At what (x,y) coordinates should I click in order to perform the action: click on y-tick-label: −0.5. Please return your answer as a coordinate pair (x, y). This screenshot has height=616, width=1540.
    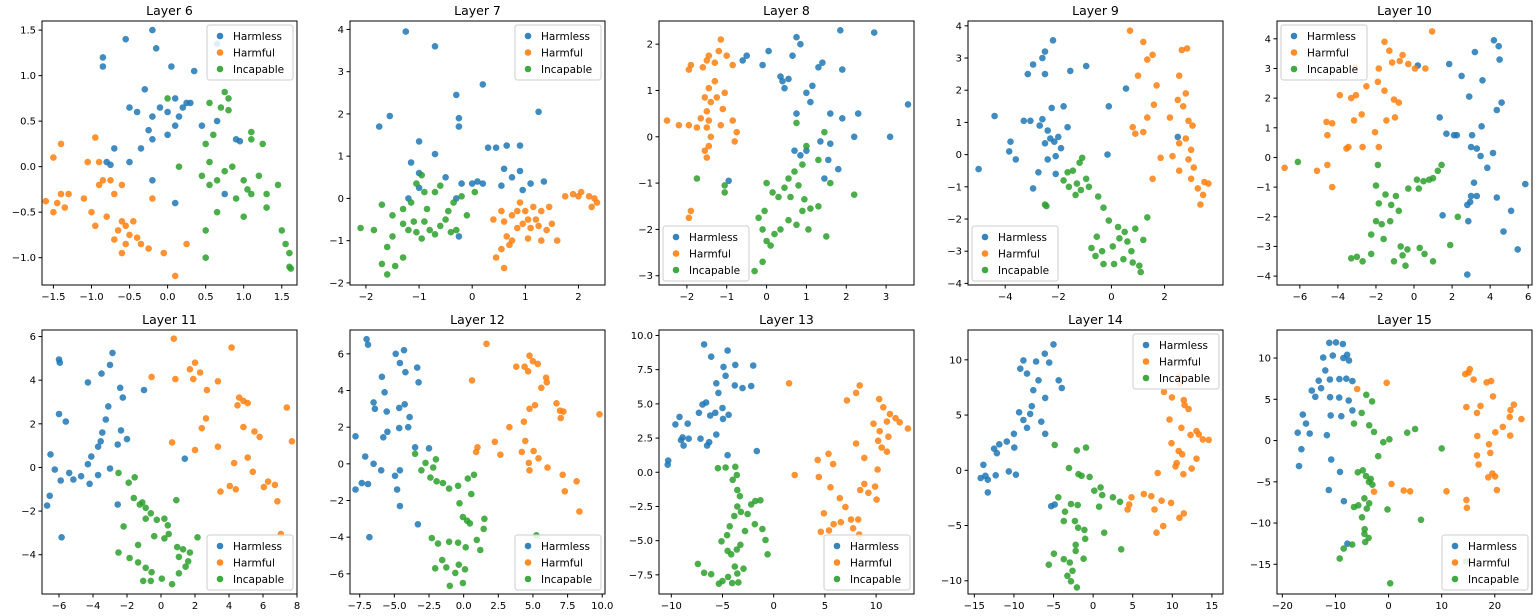
    Looking at the image, I should click on (24, 213).